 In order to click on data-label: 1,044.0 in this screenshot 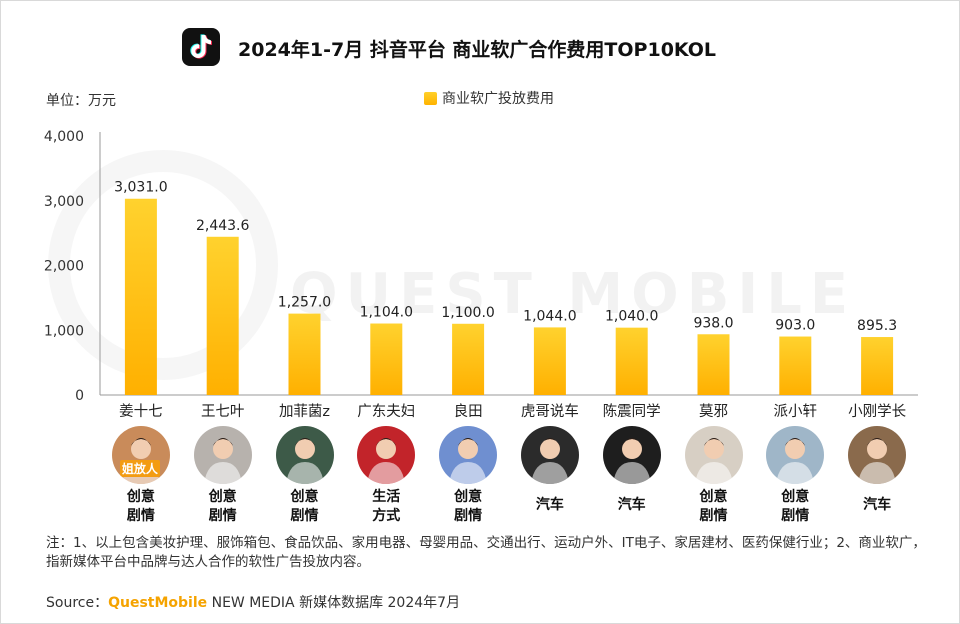, I will do `click(549, 316)`.